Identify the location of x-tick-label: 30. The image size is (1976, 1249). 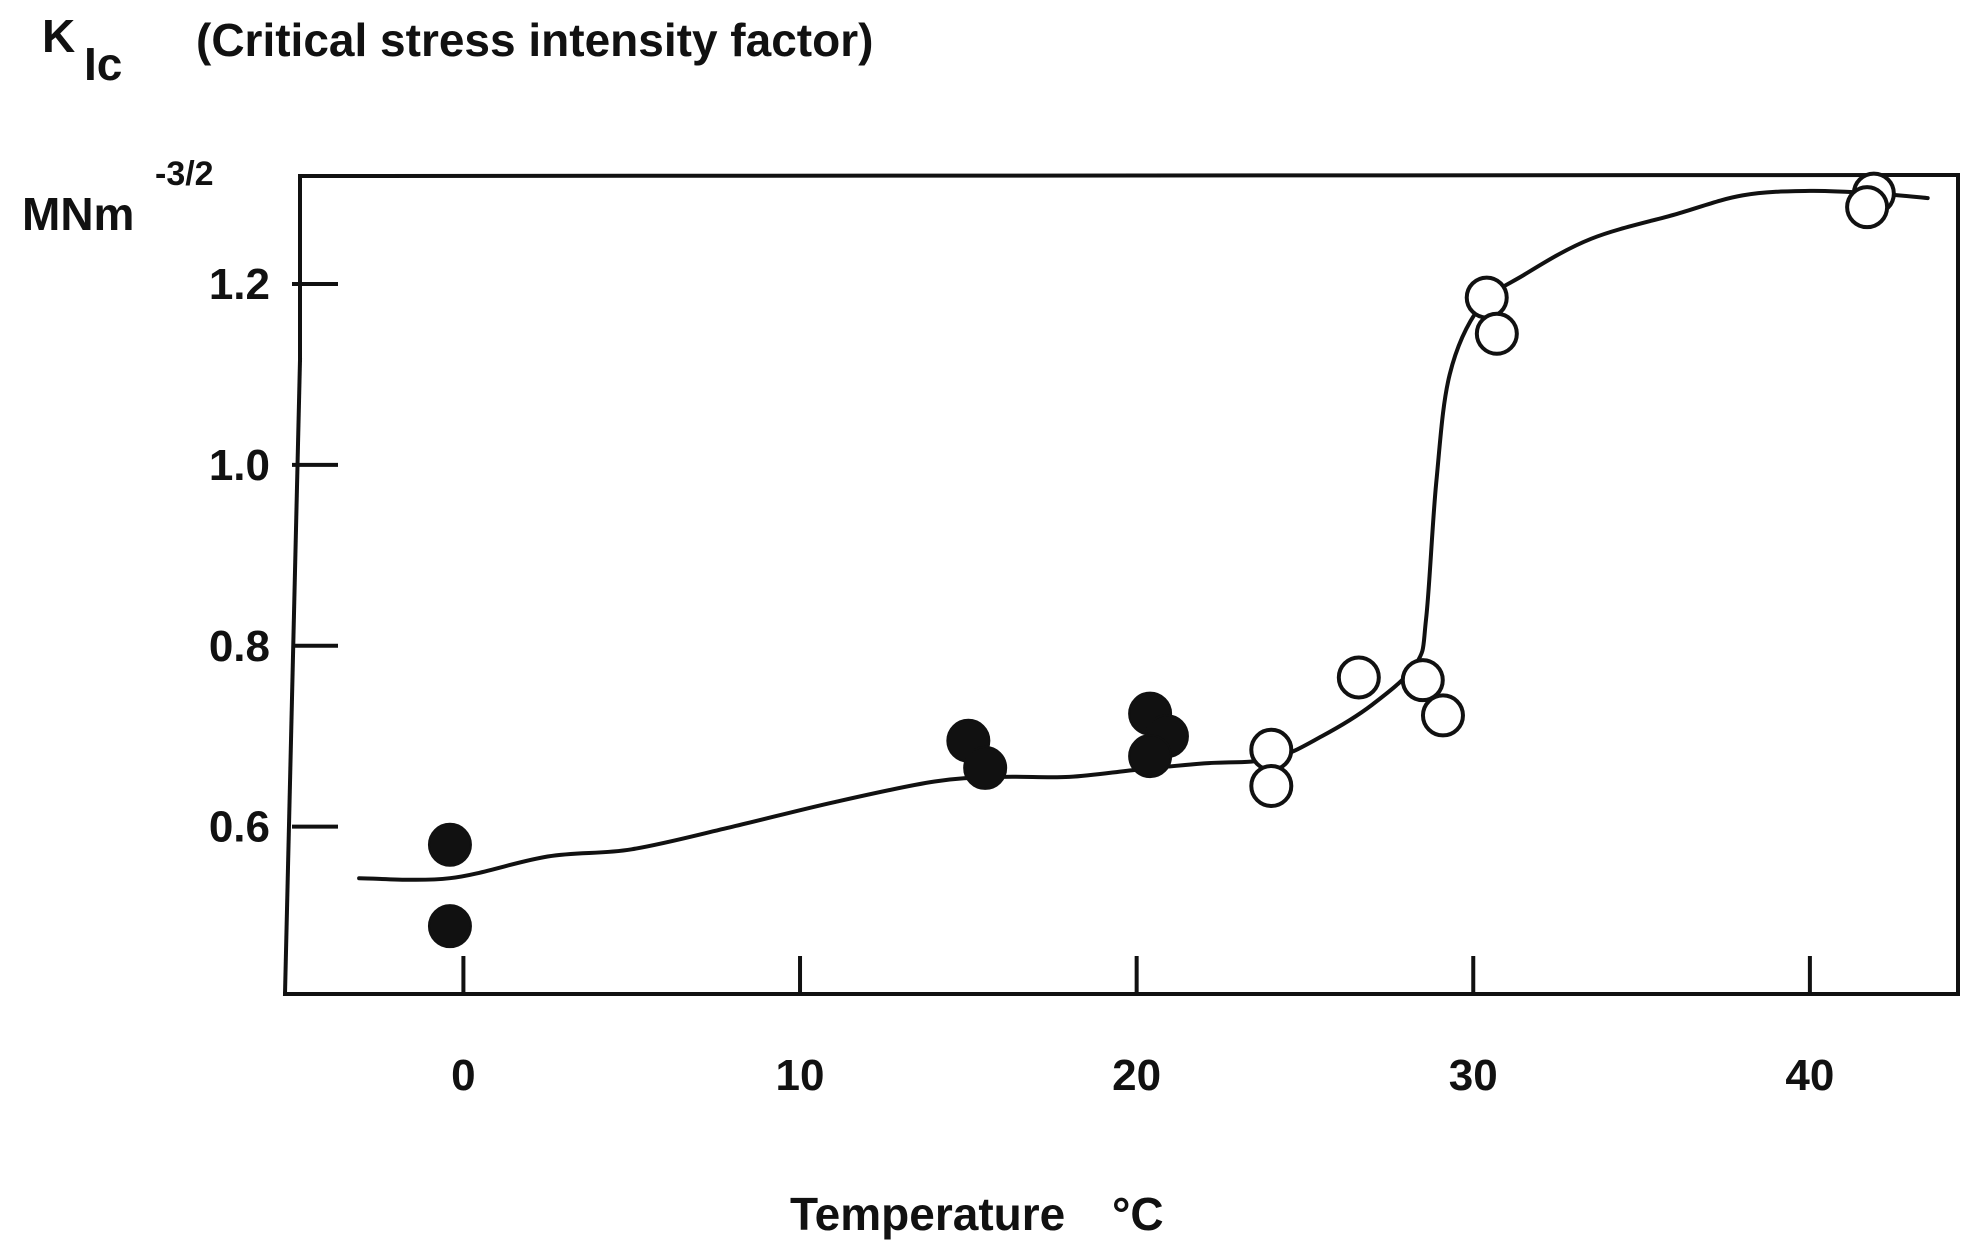
(1473, 1075).